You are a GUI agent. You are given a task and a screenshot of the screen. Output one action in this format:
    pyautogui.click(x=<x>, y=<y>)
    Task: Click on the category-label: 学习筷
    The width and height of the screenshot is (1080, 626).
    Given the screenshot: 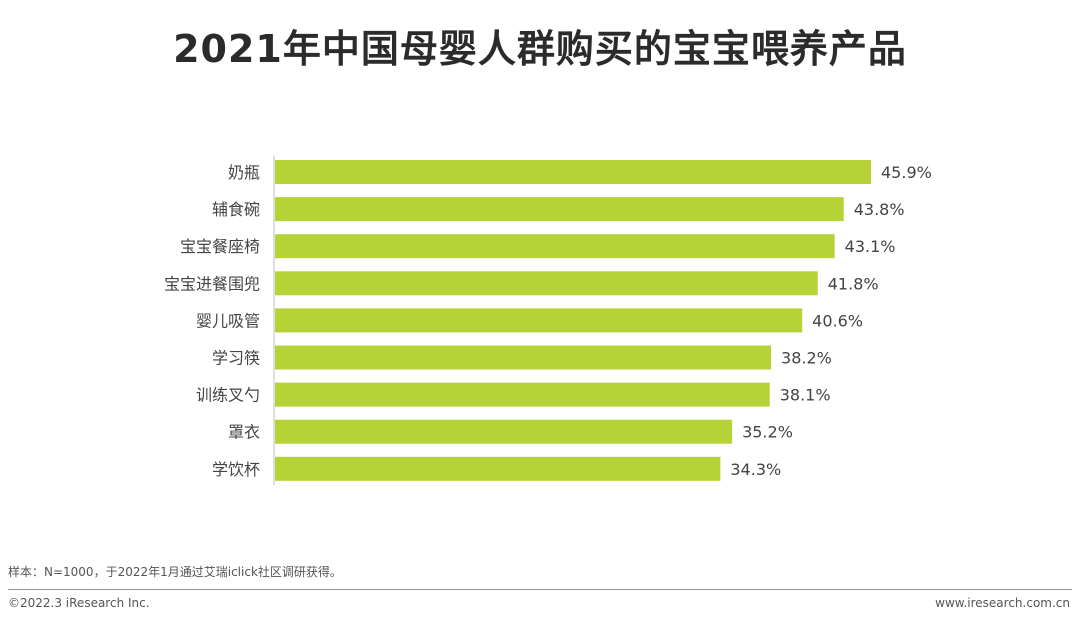 What is the action you would take?
    pyautogui.click(x=236, y=358)
    